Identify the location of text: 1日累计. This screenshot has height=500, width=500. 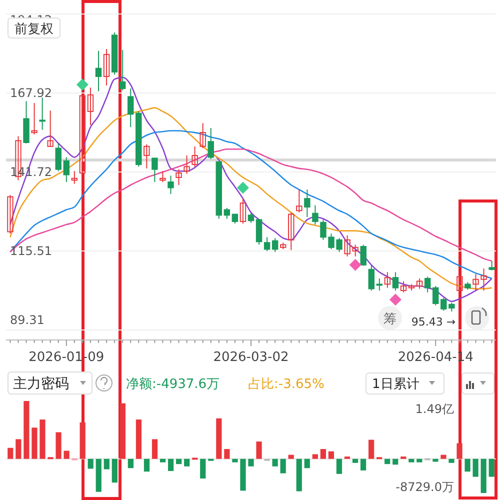
(396, 384).